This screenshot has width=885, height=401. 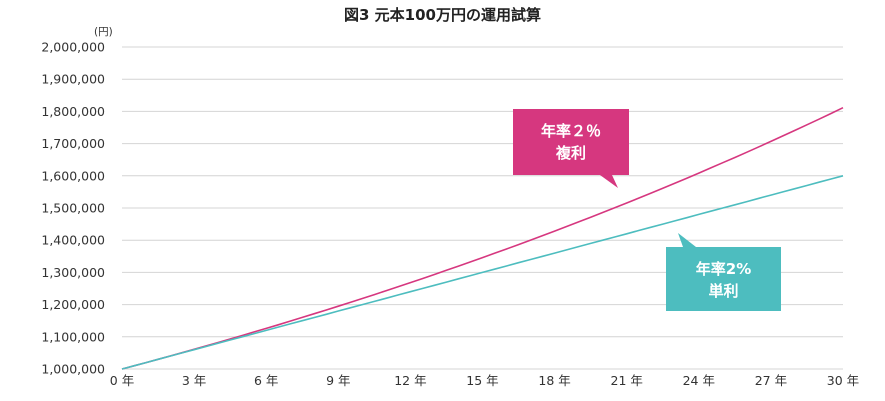 What do you see at coordinates (73, 79) in the screenshot?
I see `y-tick-label: 1,900,000` at bounding box center [73, 79].